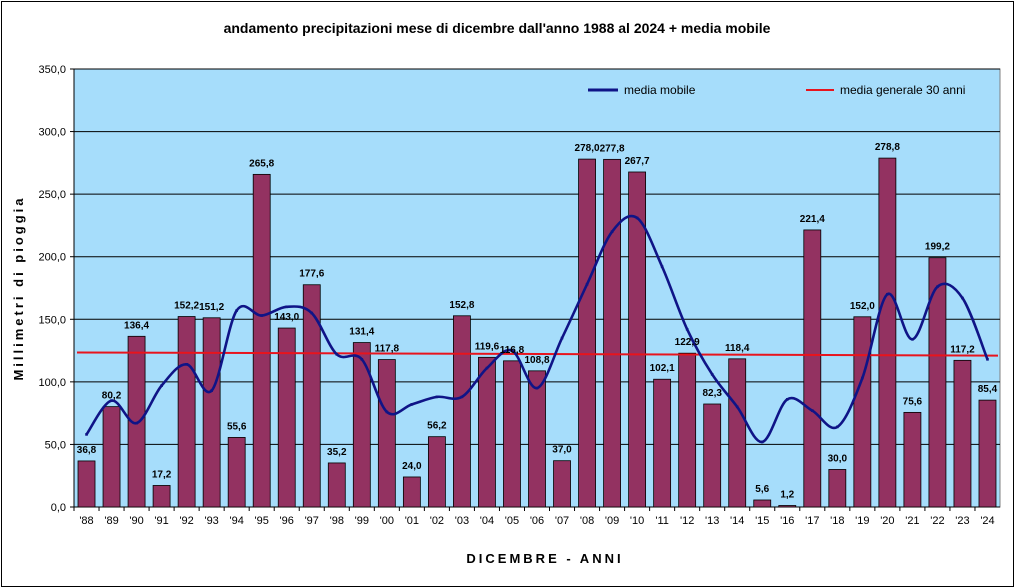 This screenshot has height=588, width=1015. I want to click on y-tick-label: 100,0, so click(52, 383).